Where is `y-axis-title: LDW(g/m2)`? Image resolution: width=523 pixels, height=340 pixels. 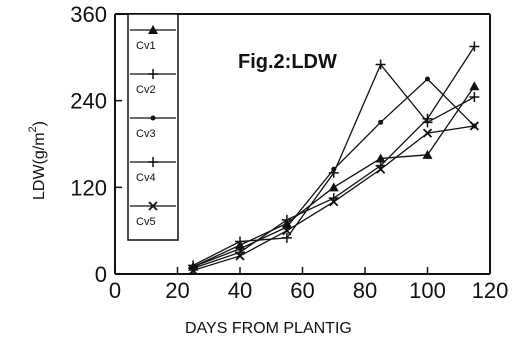 y-axis-title: LDW(g/m2) is located at coordinates (37, 160).